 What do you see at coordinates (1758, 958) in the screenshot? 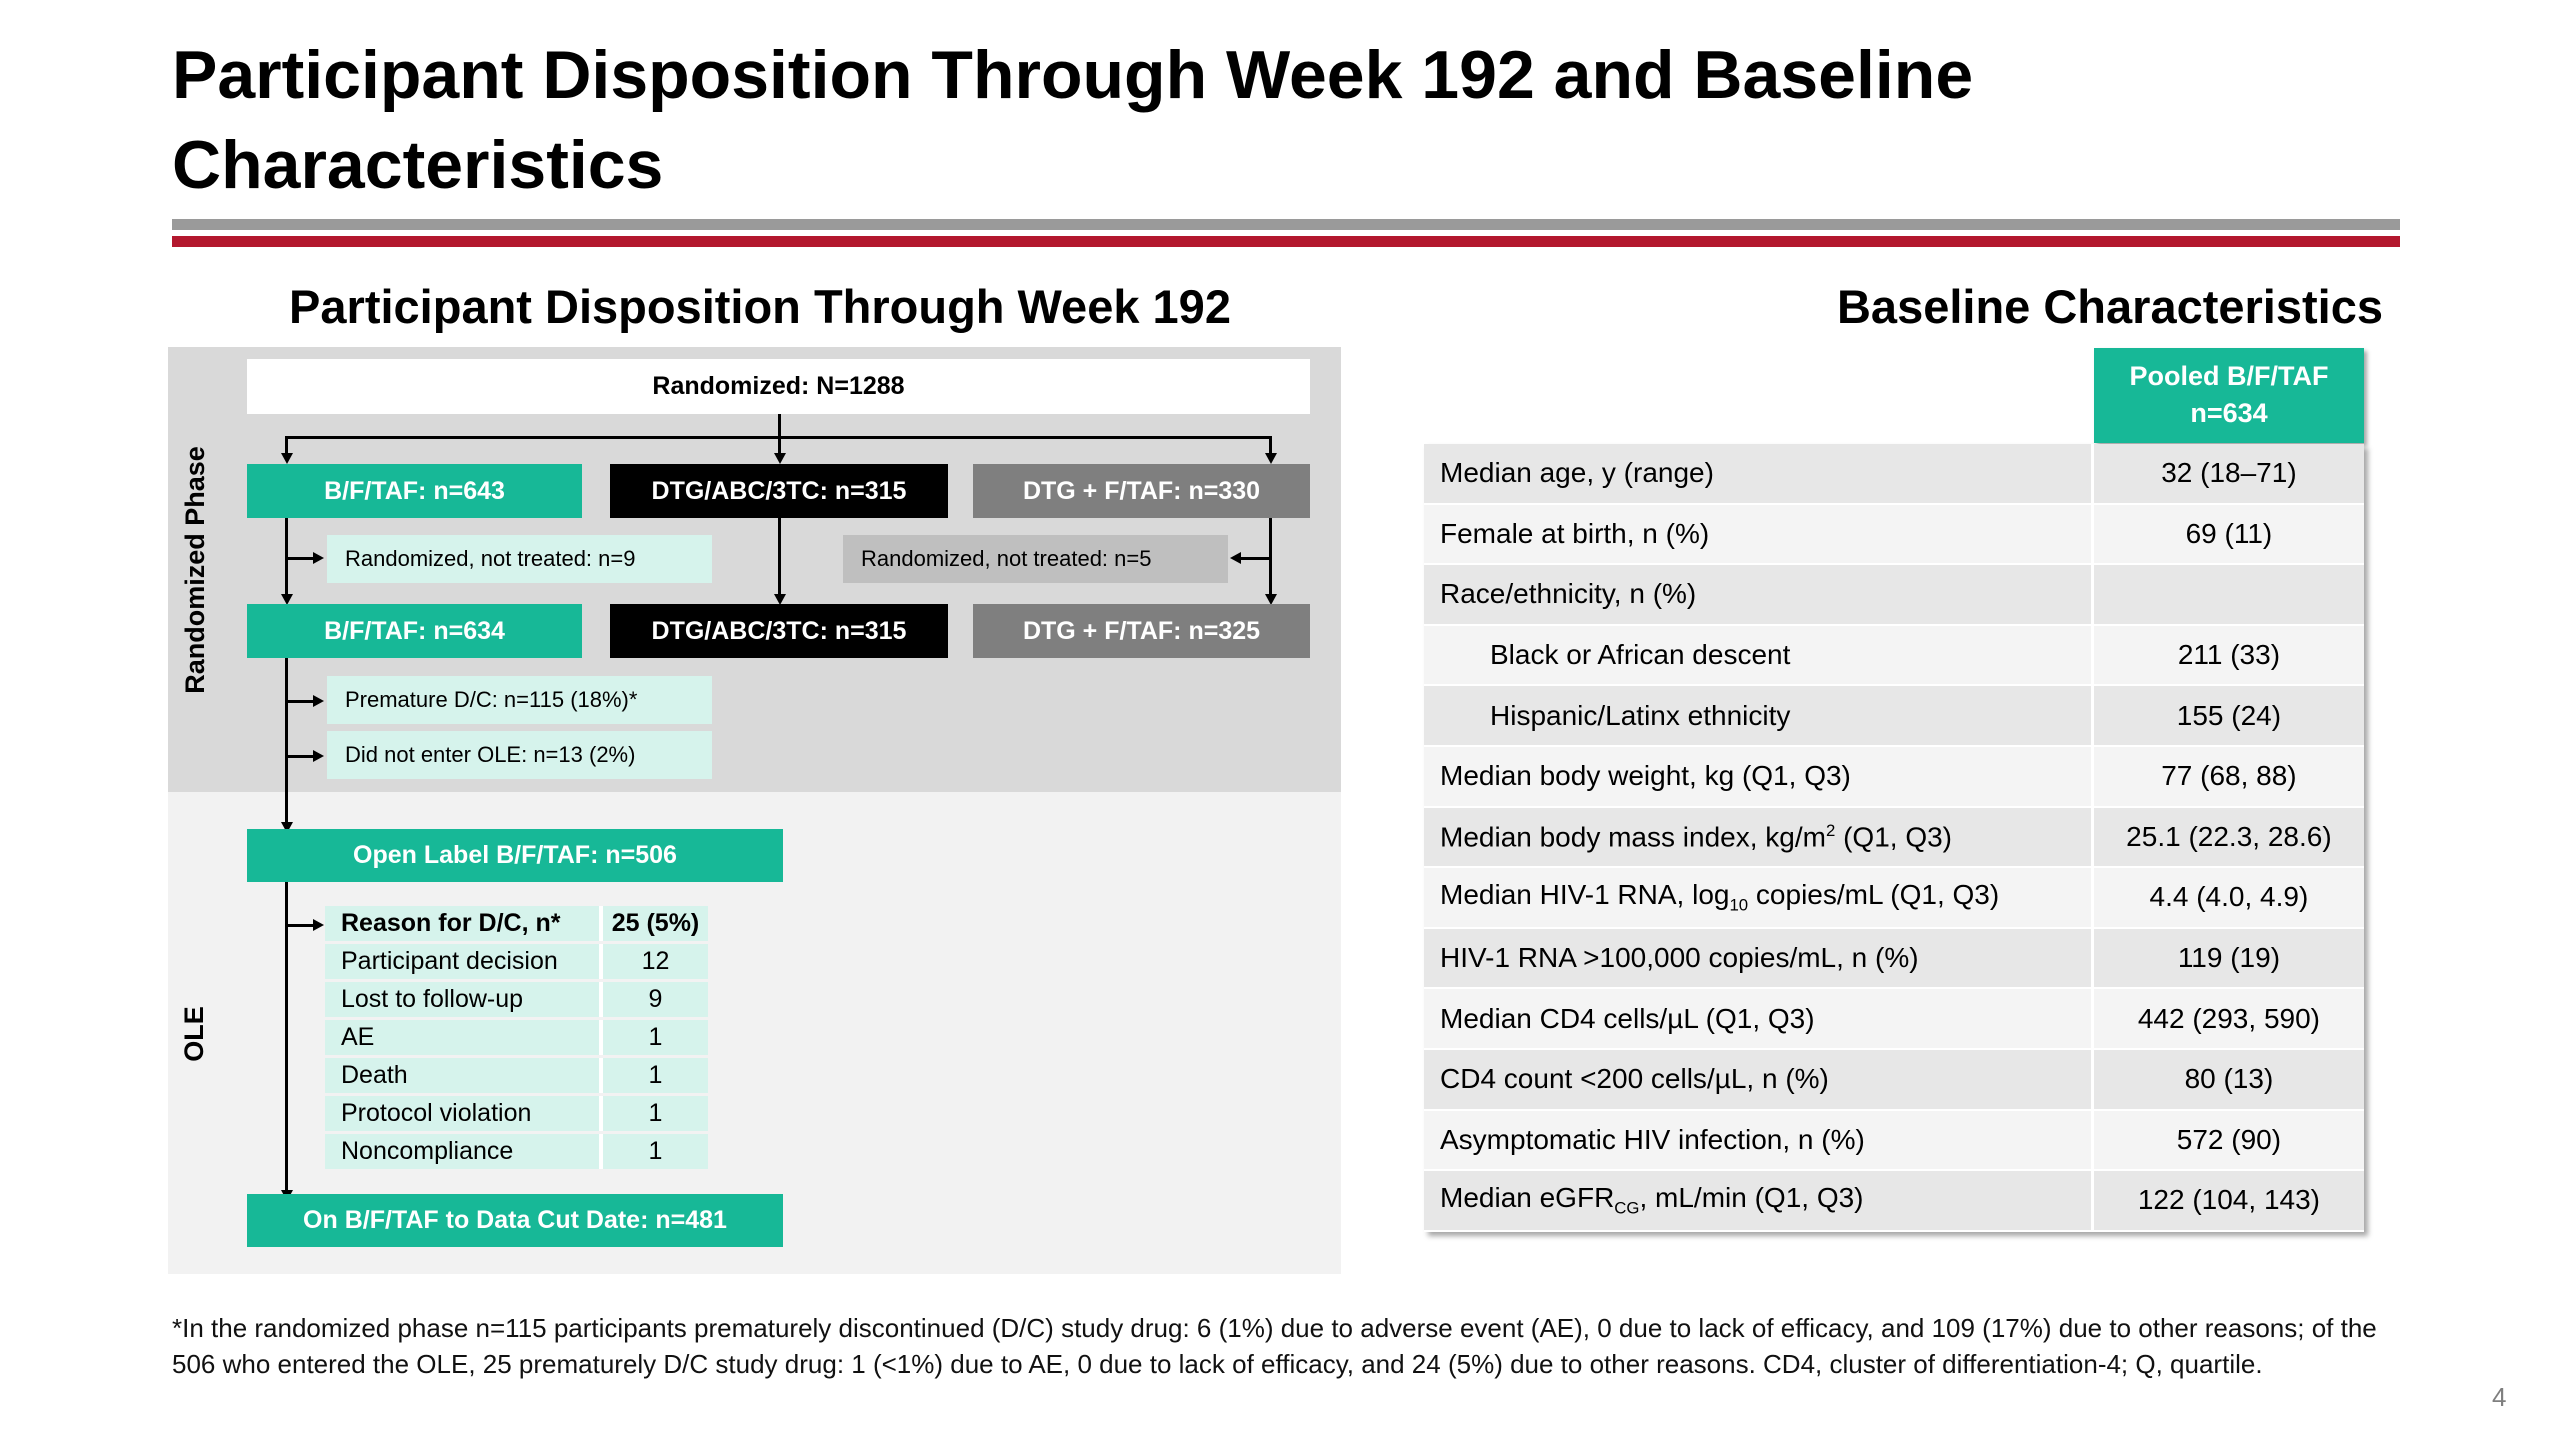
I see `row-label: HIV-1 RNA >100,000 copies/mL, n (%)` at bounding box center [1758, 958].